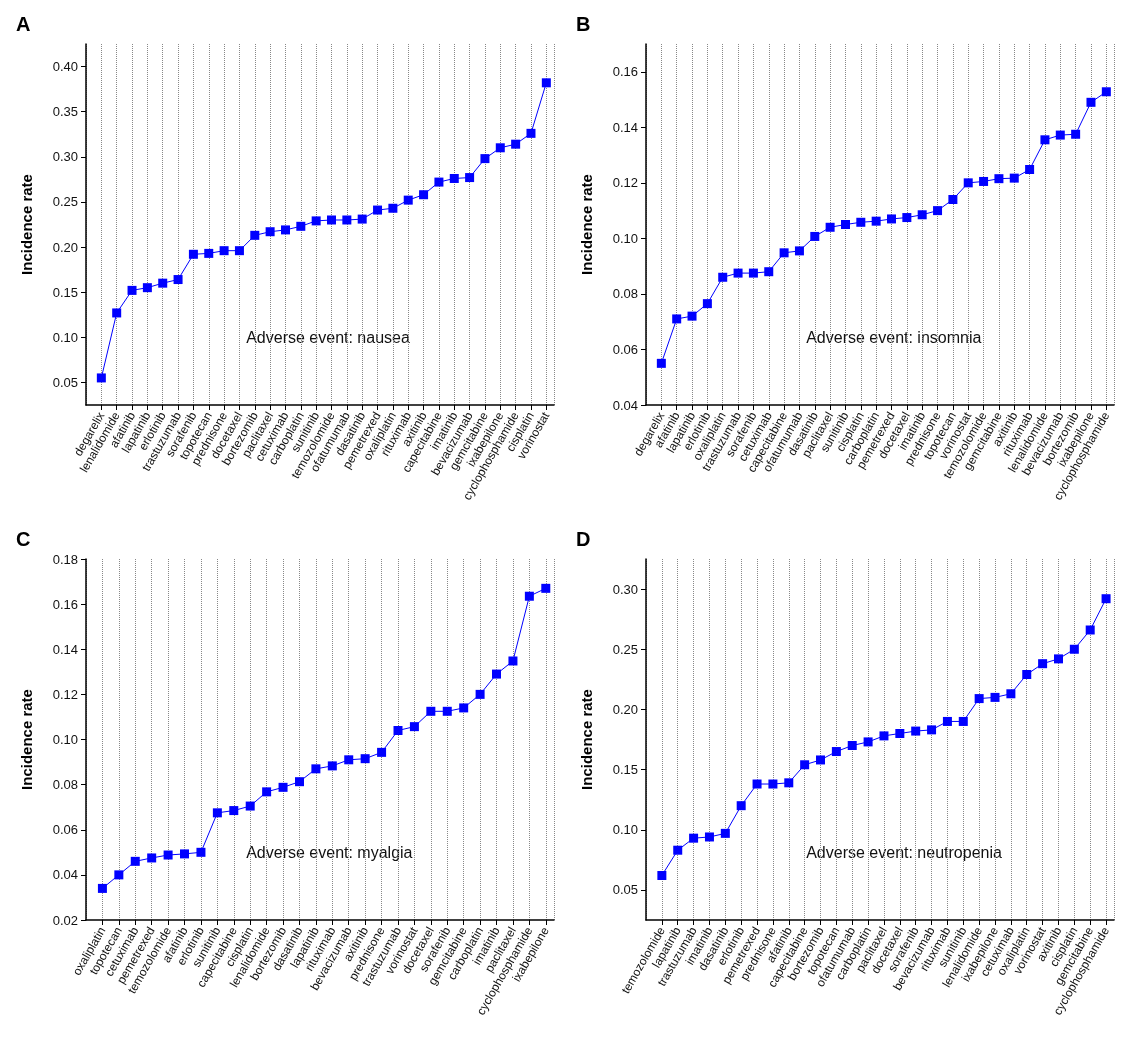  What do you see at coordinates (583, 539) in the screenshot?
I see `chart-title: D` at bounding box center [583, 539].